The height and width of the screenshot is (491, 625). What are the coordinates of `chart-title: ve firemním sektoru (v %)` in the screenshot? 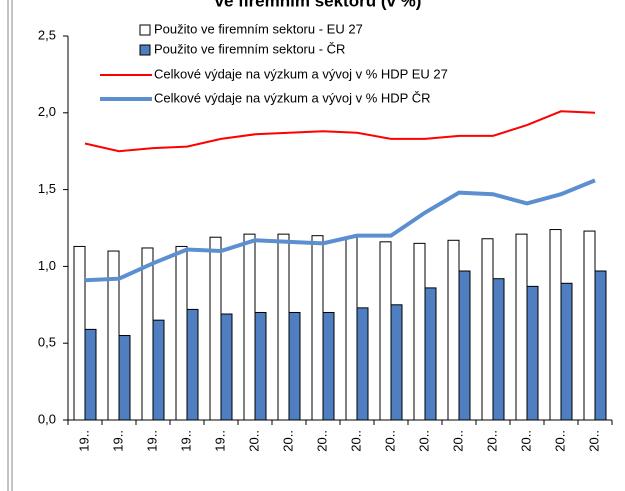 It's located at (318, 5).